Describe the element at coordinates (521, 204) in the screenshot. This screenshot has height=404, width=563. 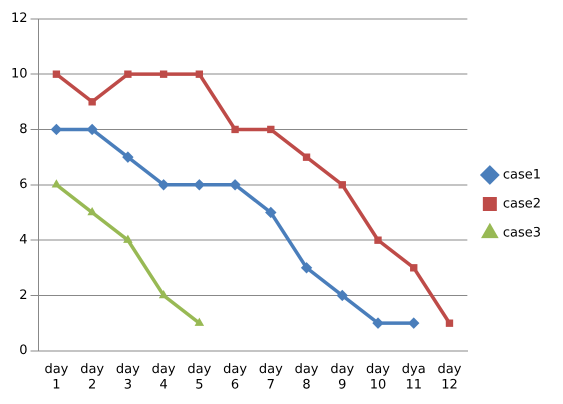
I see `legend-label: case2` at that location.